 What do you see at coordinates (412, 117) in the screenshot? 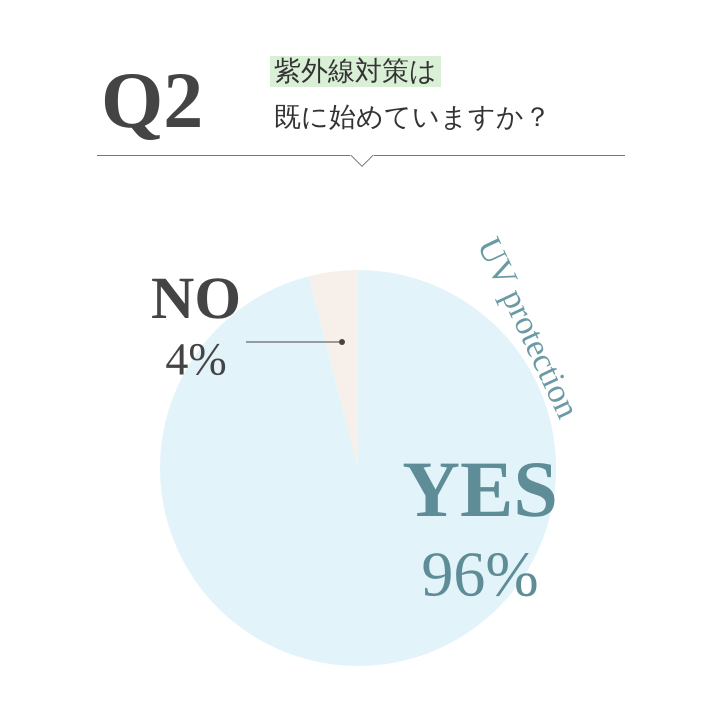
I see `text: 既に始めていますか？` at bounding box center [412, 117].